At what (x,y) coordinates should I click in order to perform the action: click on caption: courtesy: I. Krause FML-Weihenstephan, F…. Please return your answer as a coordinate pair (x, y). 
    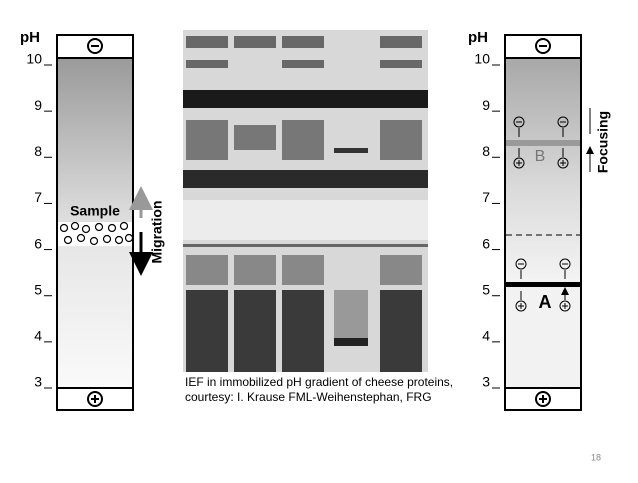
    Looking at the image, I should click on (308, 397).